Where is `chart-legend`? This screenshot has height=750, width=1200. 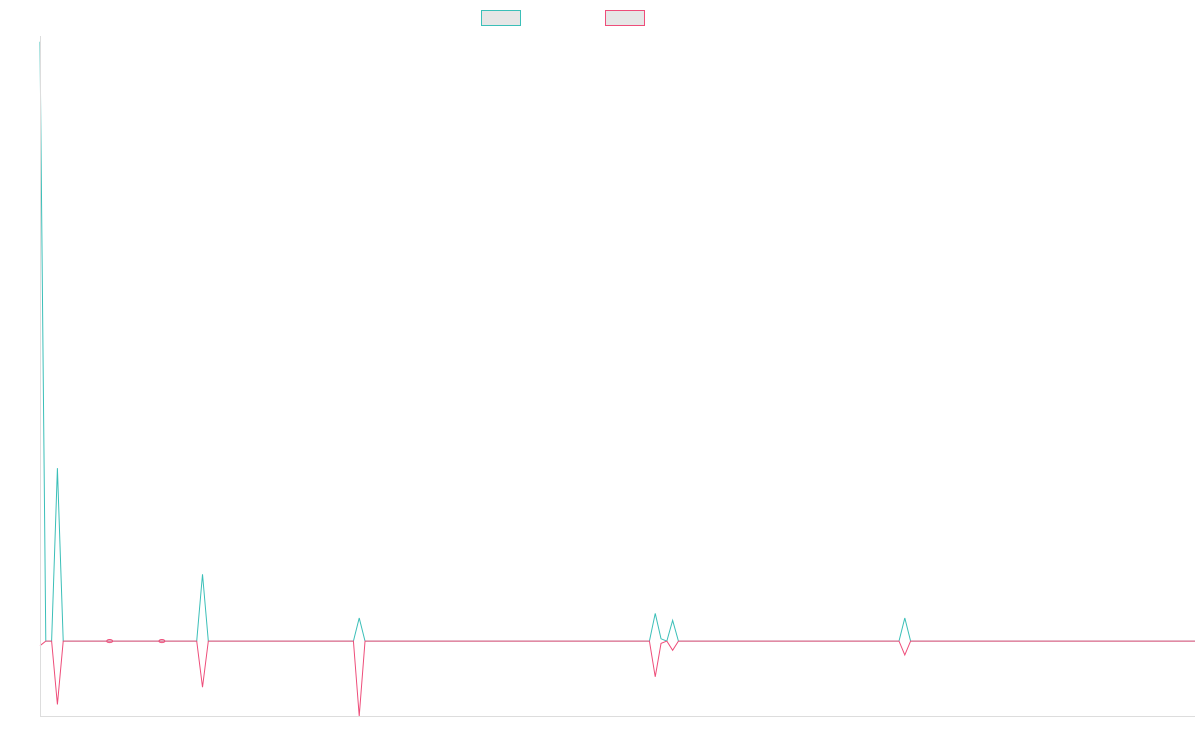 chart-legend is located at coordinates (563, 18).